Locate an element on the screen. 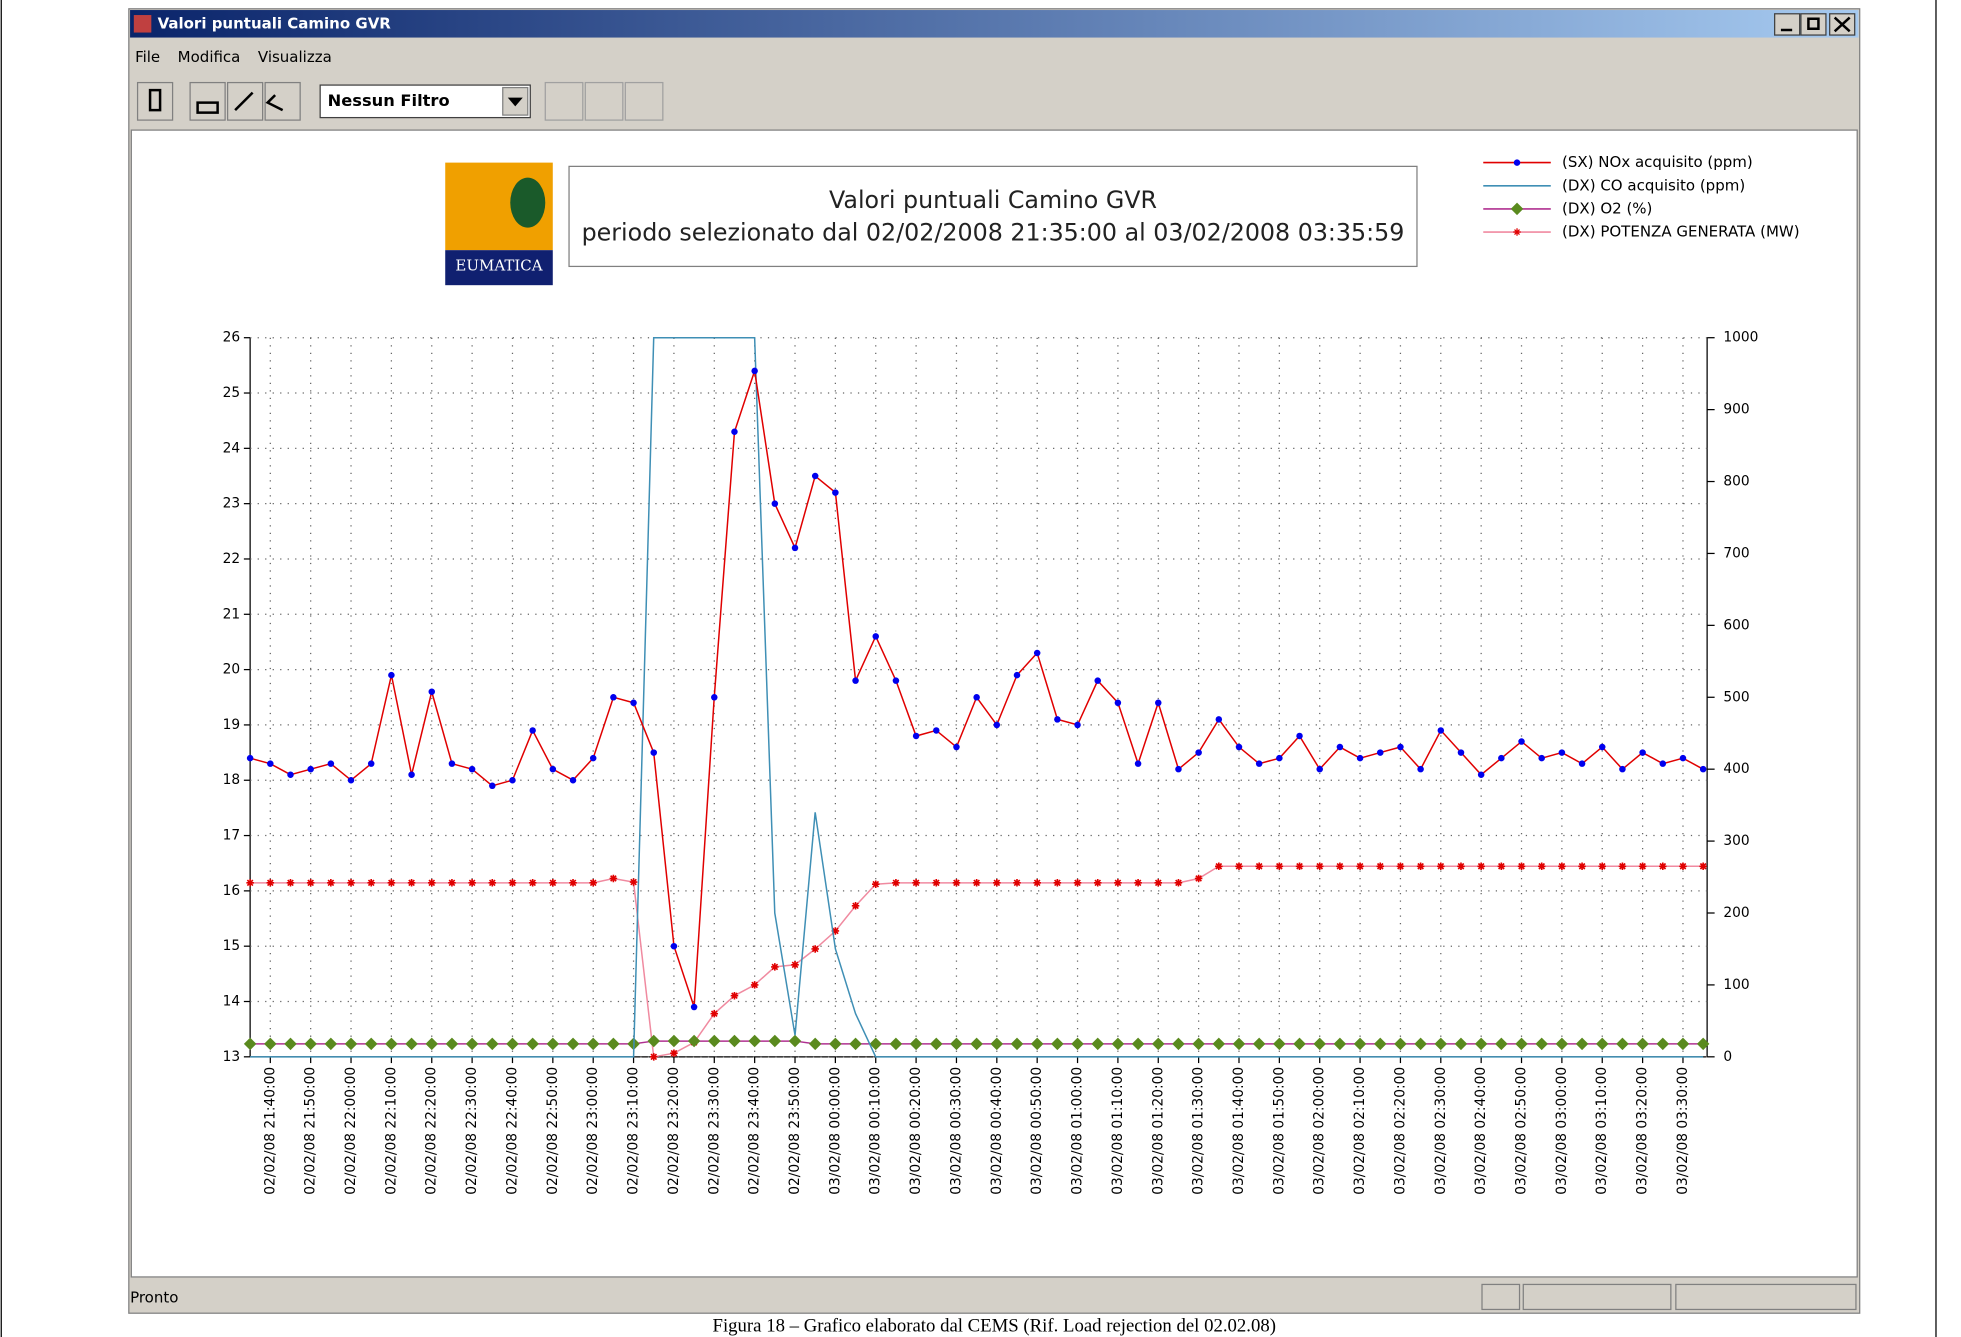  y2-tick-label: 800 is located at coordinates (1736, 482).